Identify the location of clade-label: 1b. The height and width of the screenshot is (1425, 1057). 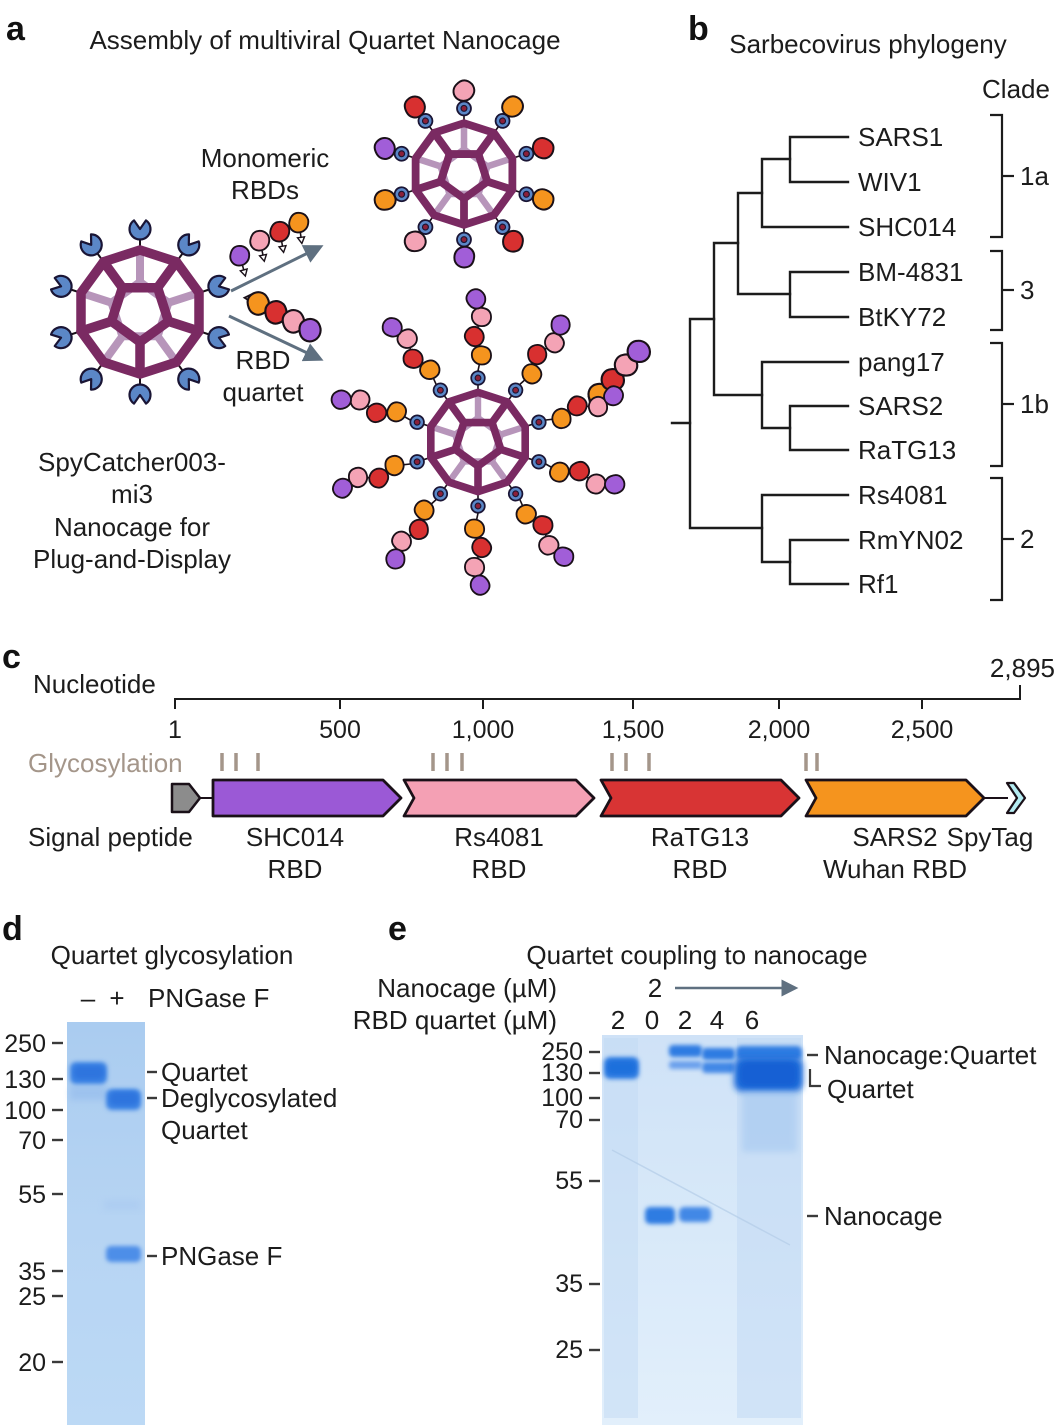
(1034, 404).